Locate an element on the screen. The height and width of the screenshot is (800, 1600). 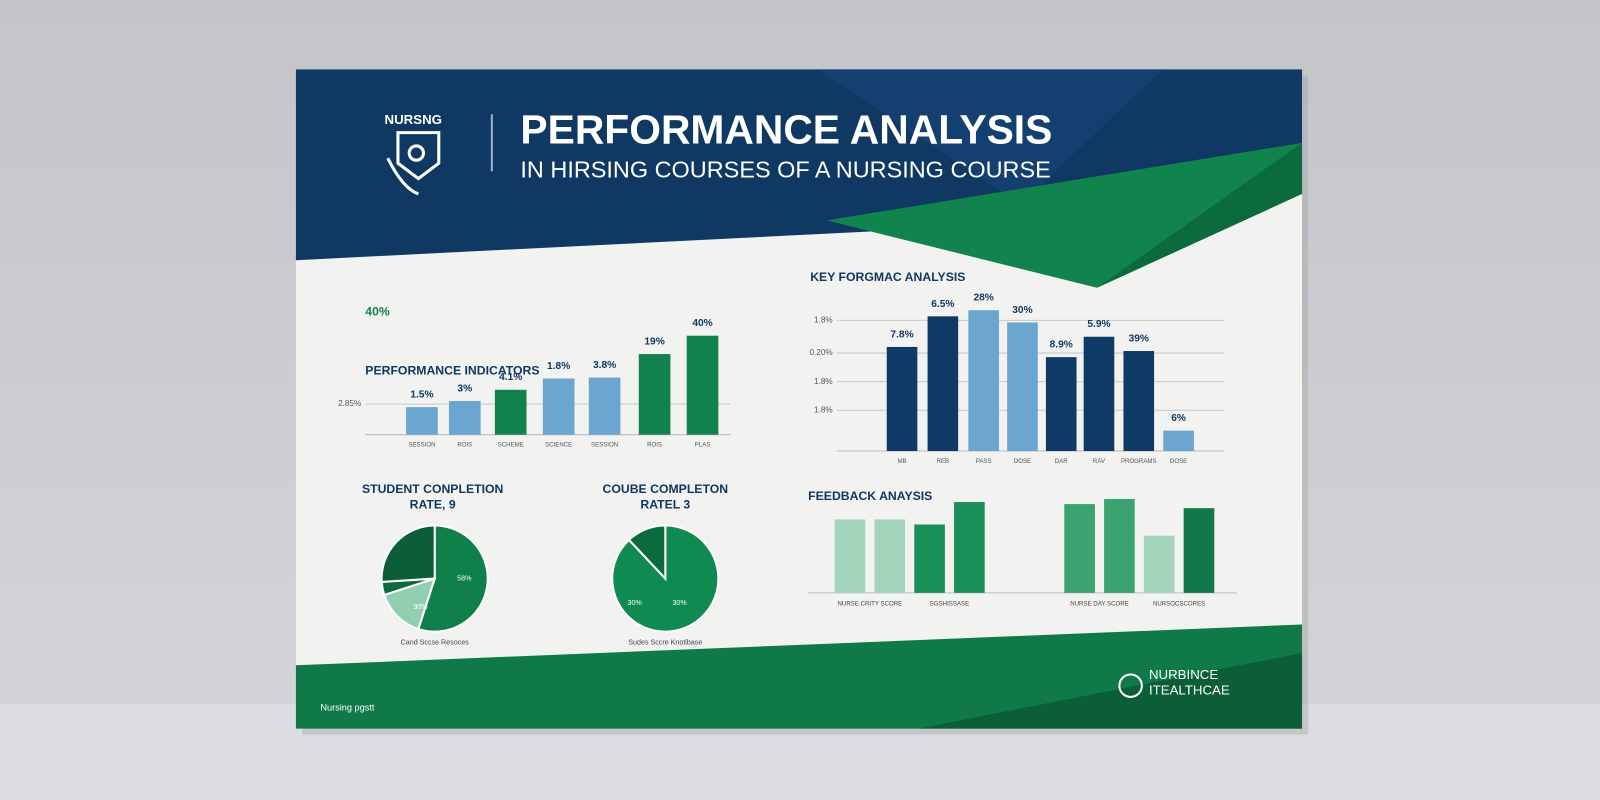
x-tick-label: NURSOCSCORES is located at coordinates (1179, 604).